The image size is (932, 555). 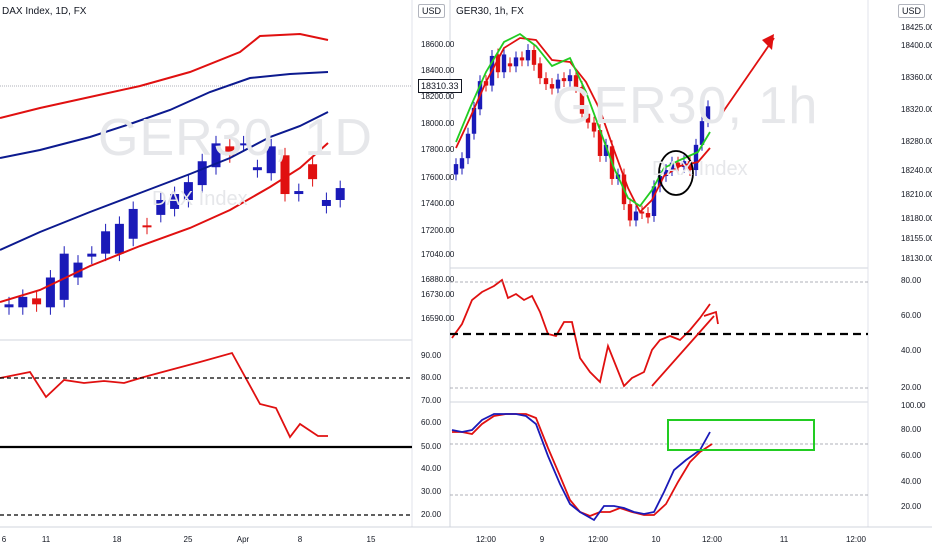 What do you see at coordinates (784, 539) in the screenshot?
I see `right-time-tick-label: 11` at bounding box center [784, 539].